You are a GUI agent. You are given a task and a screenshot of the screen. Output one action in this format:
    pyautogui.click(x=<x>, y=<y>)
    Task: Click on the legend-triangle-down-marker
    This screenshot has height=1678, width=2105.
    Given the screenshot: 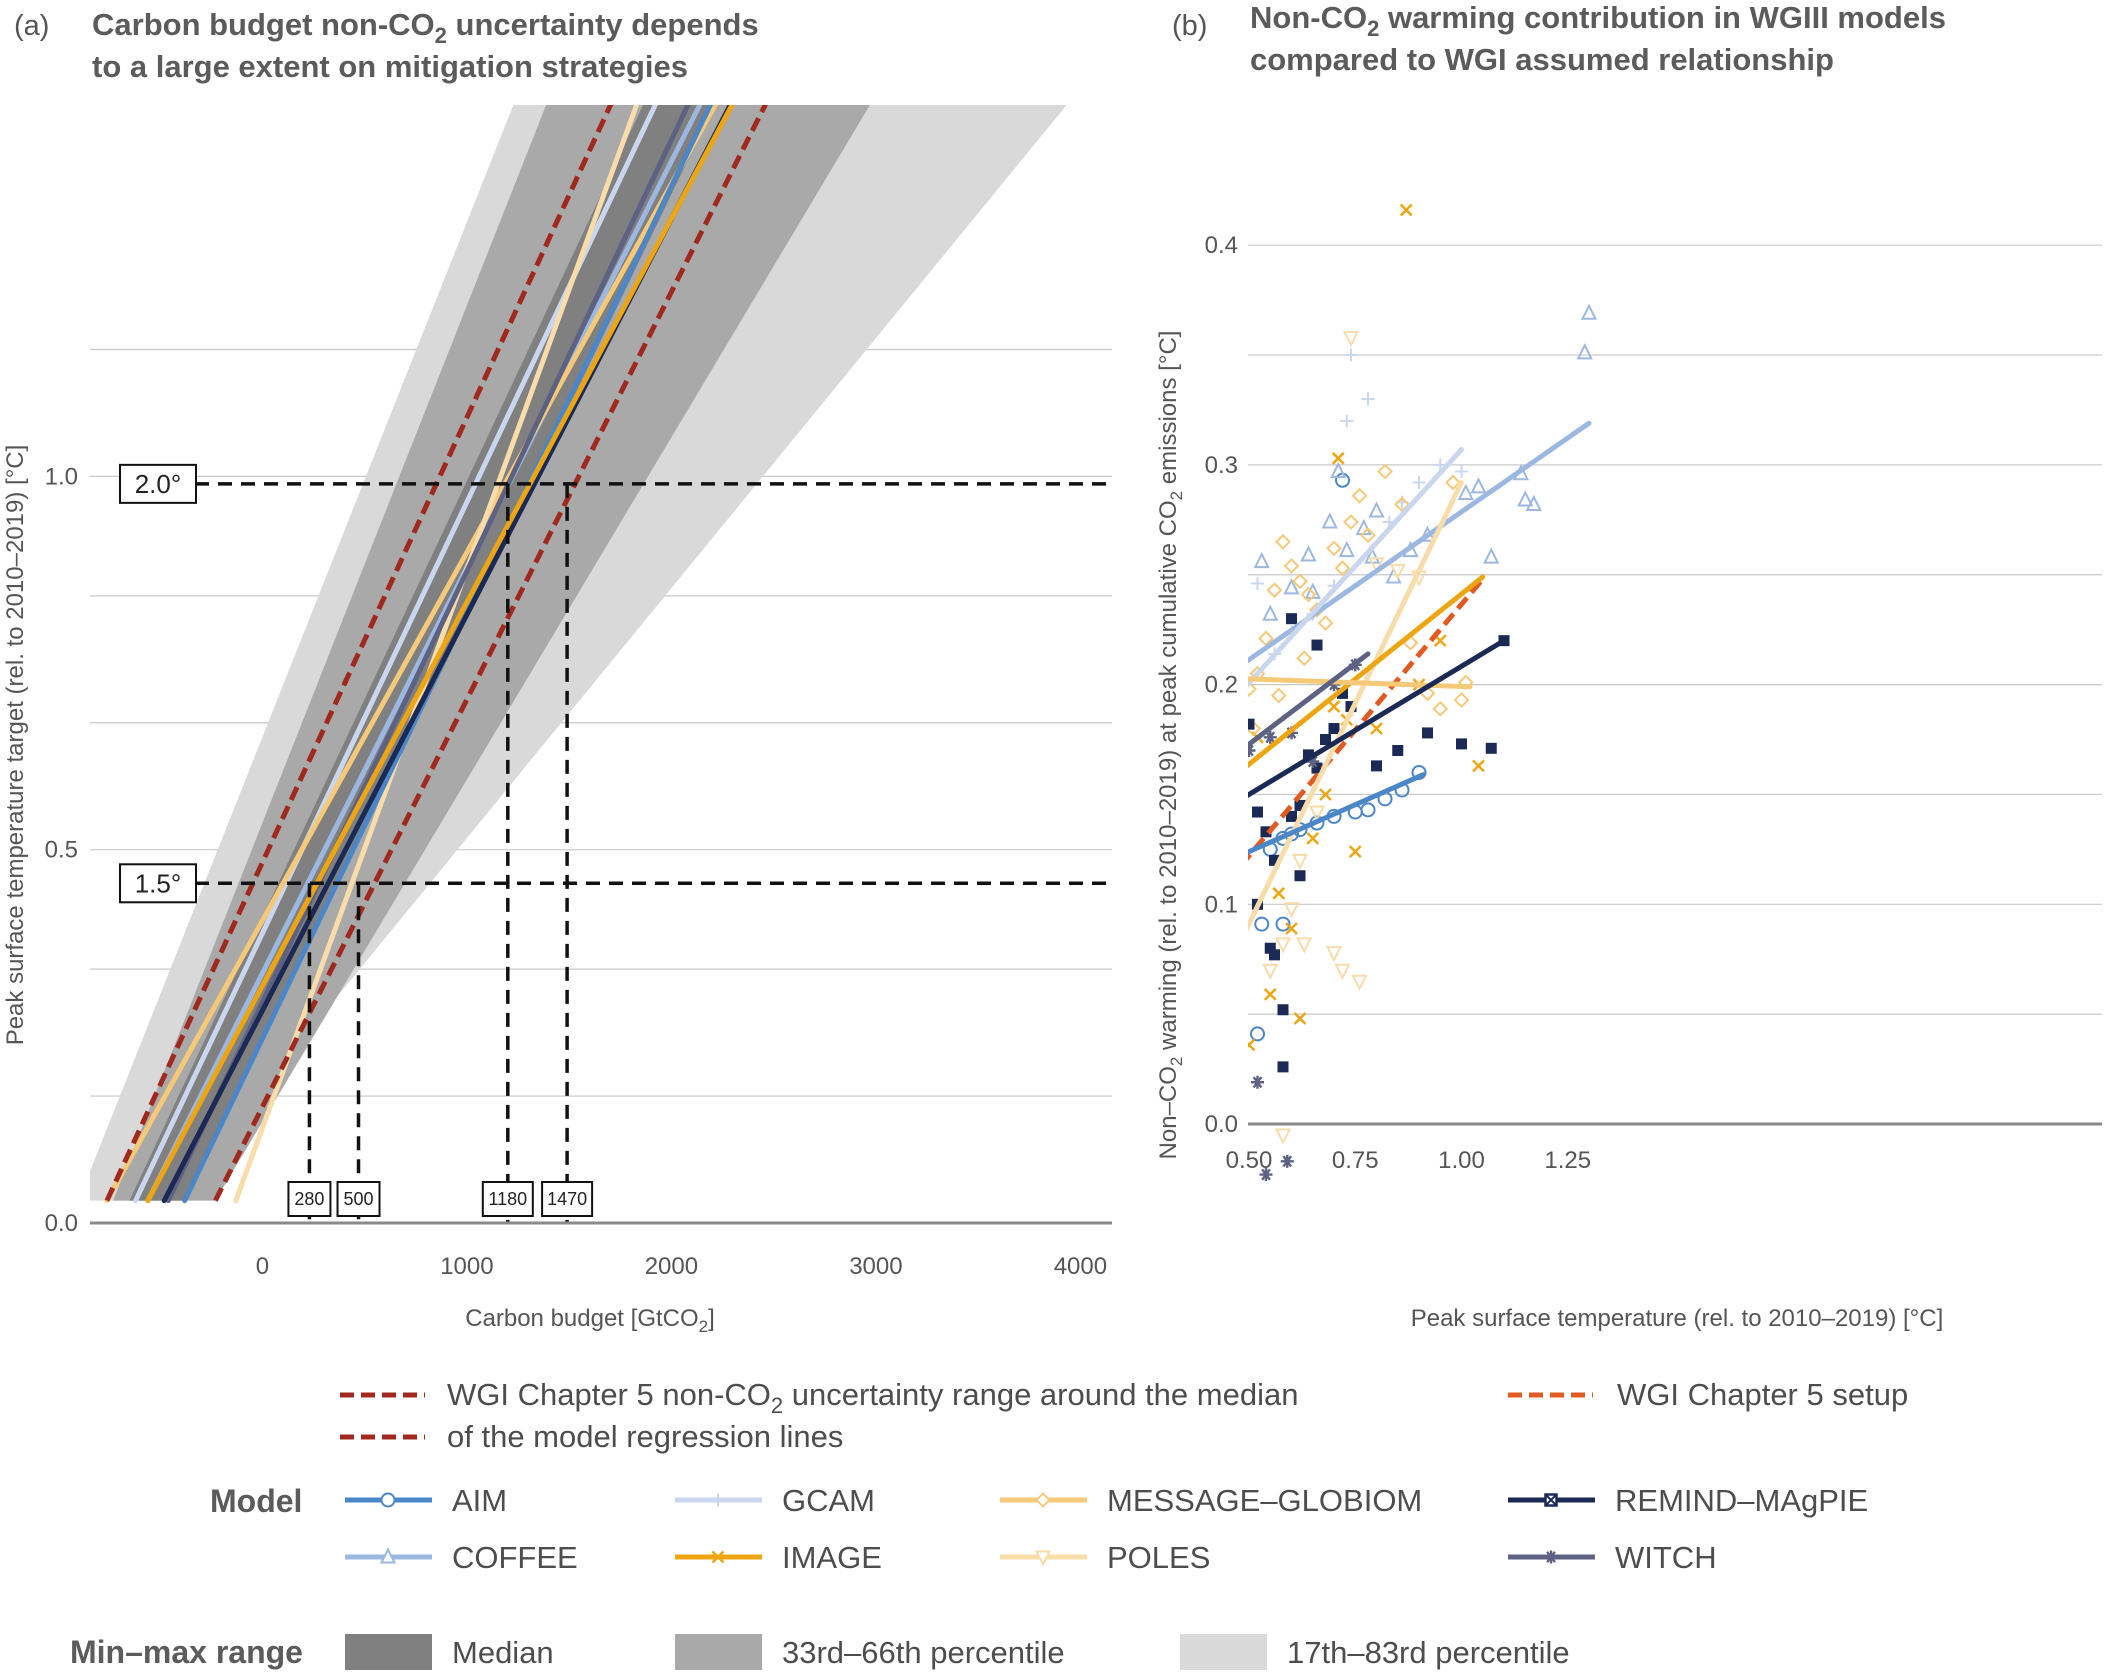 What is the action you would take?
    pyautogui.click(x=1043, y=1558)
    